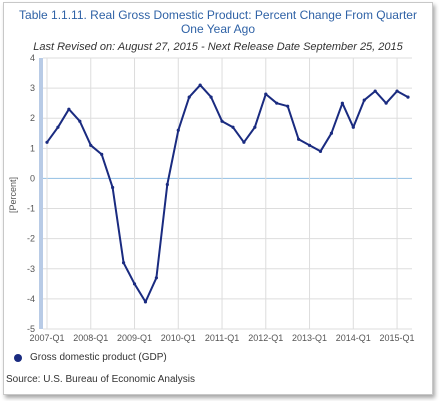 The width and height of the screenshot is (439, 401). Describe the element at coordinates (31, 209) in the screenshot. I see `y-tick-label: -1` at that location.